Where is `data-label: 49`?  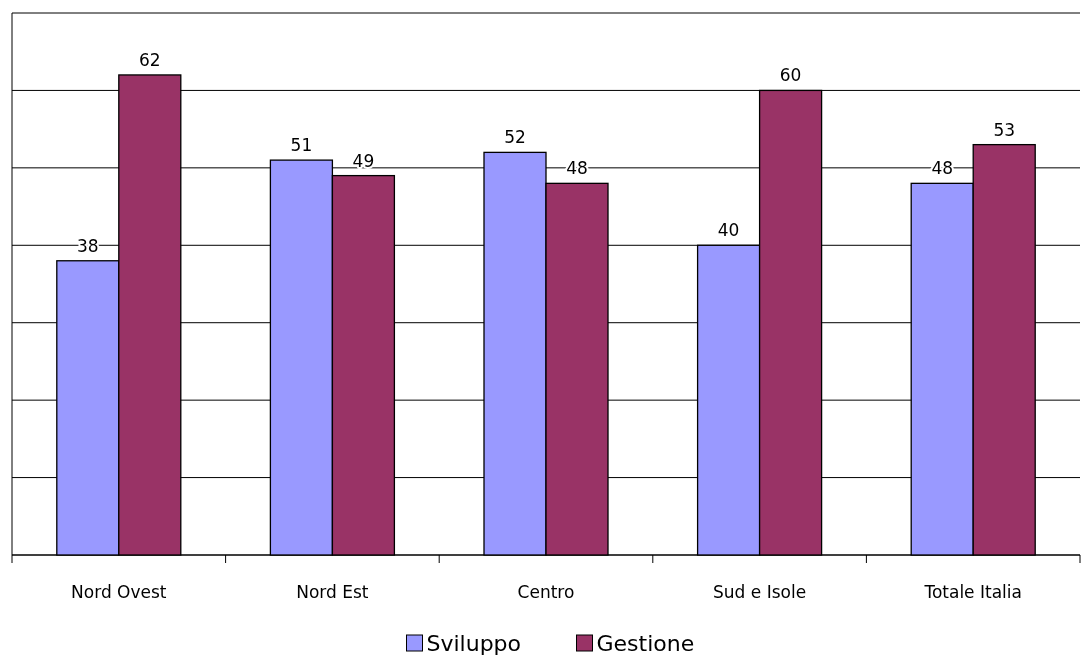 data-label: 49 is located at coordinates (363, 160).